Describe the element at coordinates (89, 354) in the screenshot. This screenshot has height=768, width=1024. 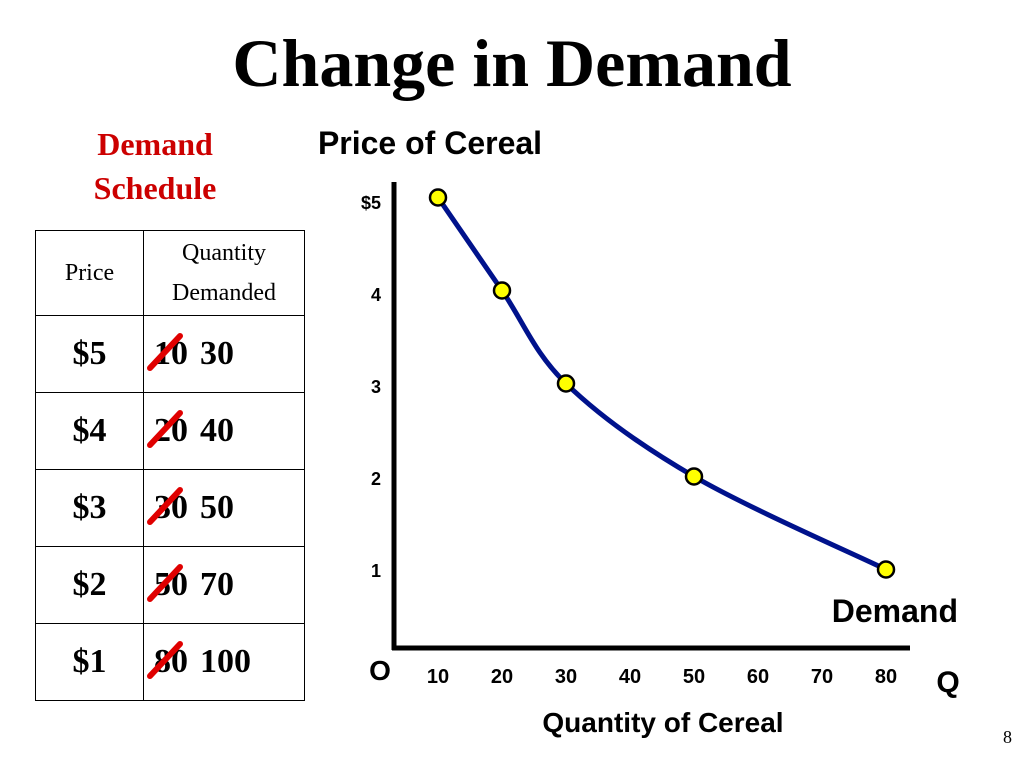
I see `price-cell: $5` at that location.